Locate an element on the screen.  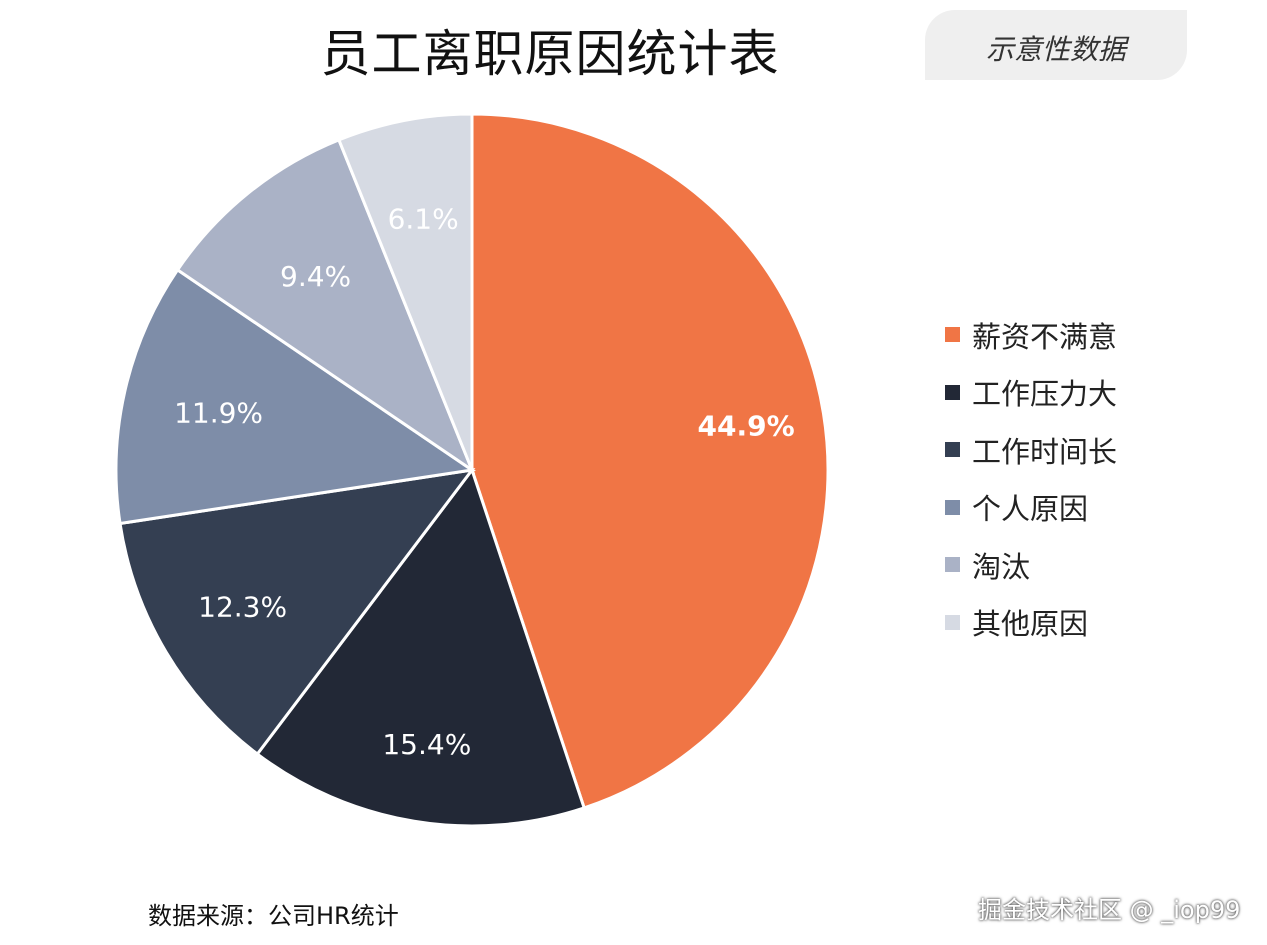
legend-item: 工作压力大 is located at coordinates (1031, 393).